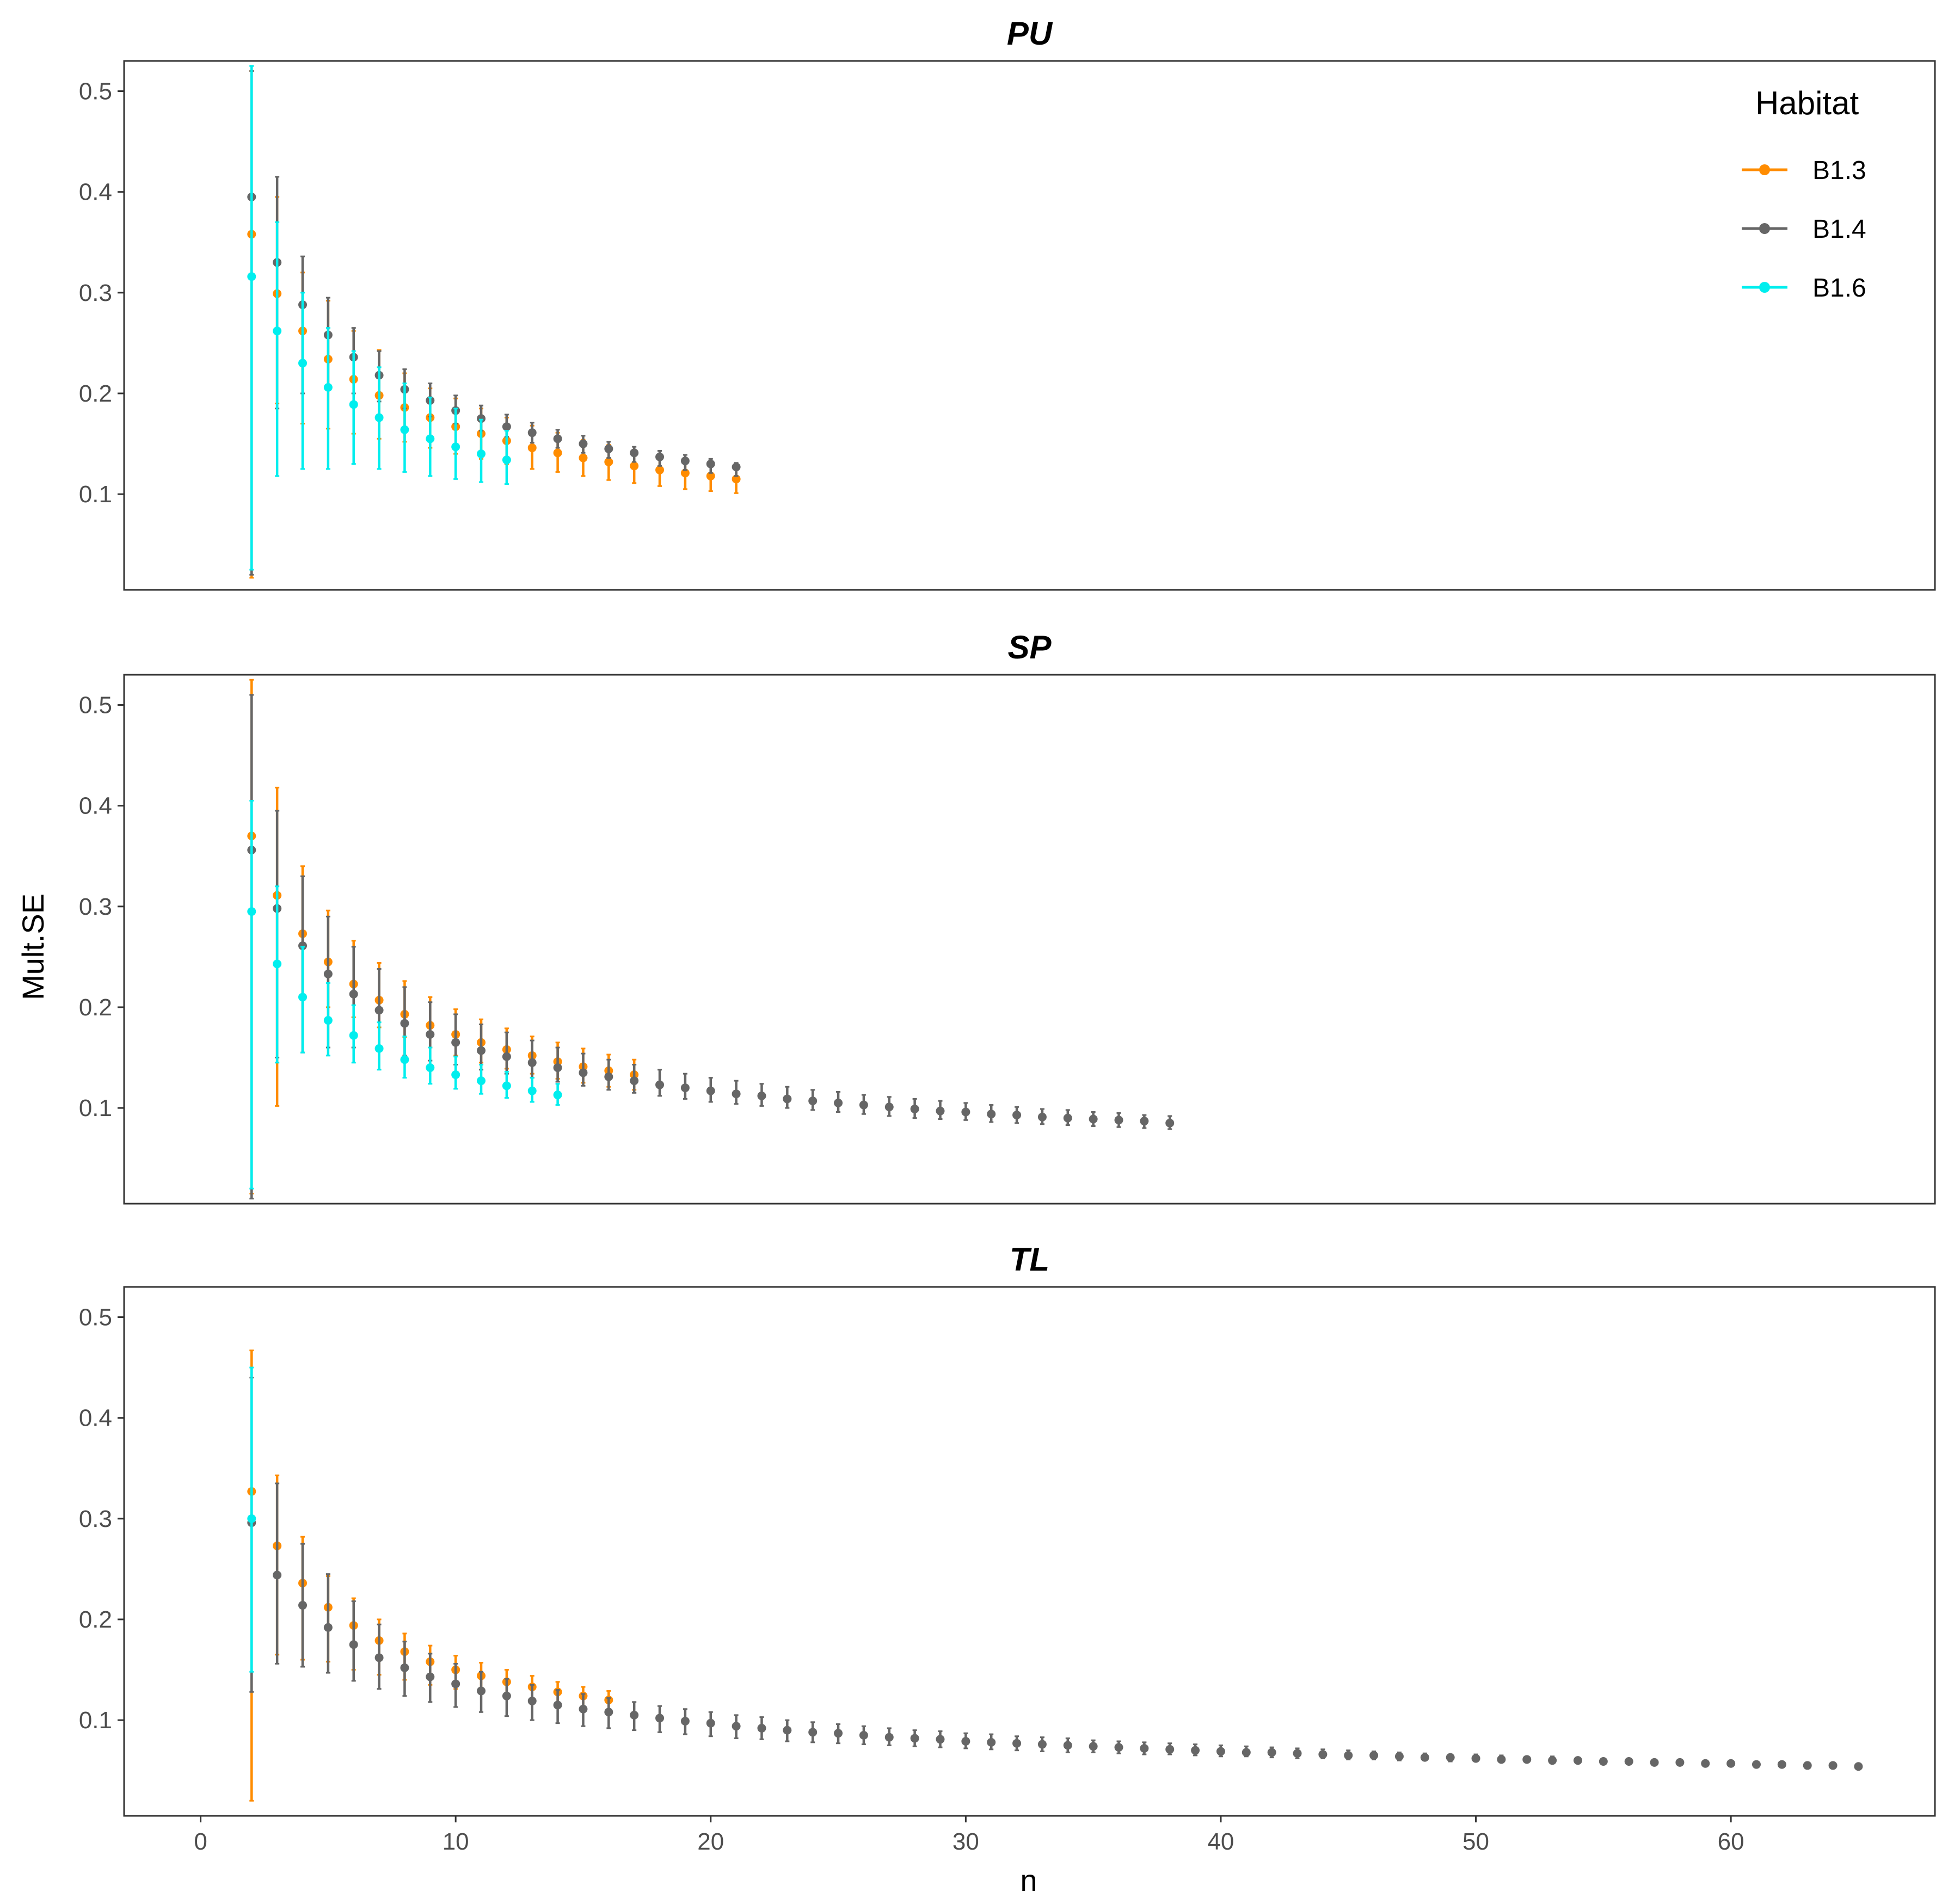 Image resolution: width=1948 pixels, height=1904 pixels. Describe the element at coordinates (1804, 229) in the screenshot. I see `legend-item-B1-4: B1.4` at that location.